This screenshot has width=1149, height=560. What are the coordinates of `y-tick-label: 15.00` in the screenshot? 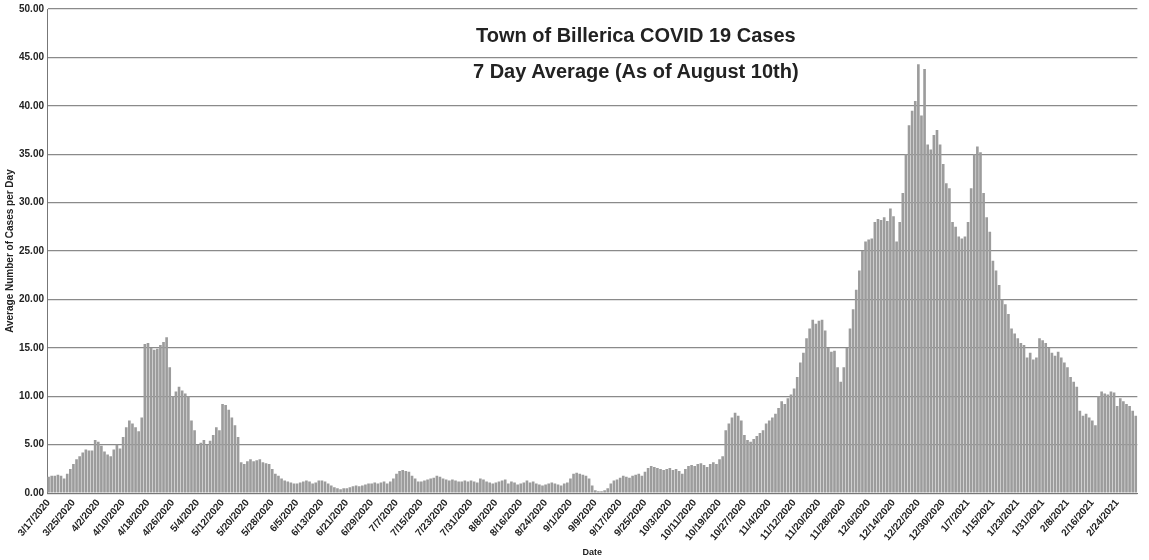 It's located at (31, 347).